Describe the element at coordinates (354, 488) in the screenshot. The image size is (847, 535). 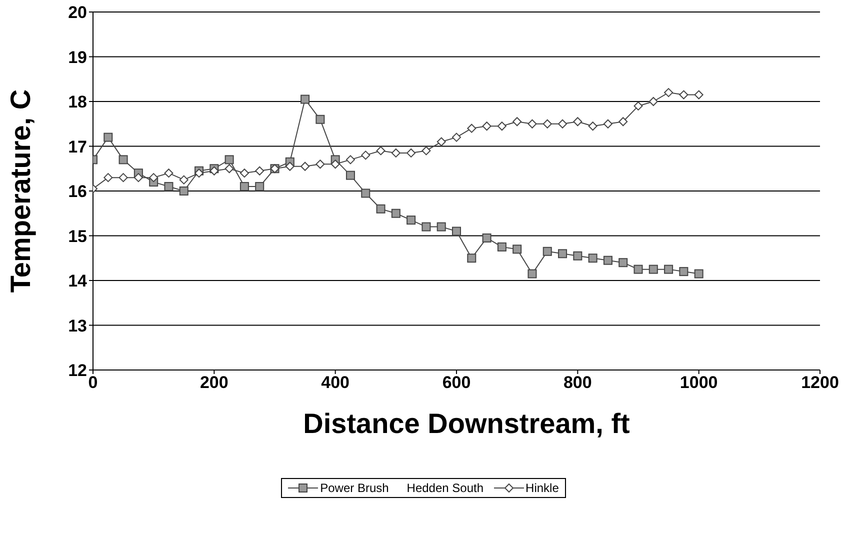
I see `legend-label: Power Brush` at that location.